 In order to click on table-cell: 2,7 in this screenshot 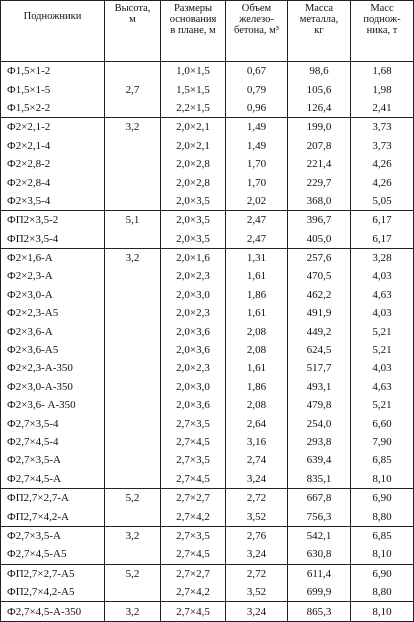, I will do `click(132, 89)`.